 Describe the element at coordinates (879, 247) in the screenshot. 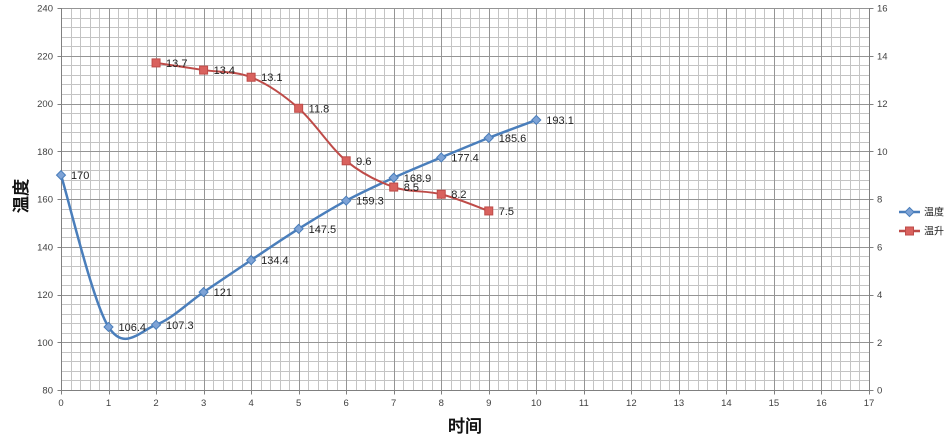

I see `y2-tick-label: 6` at that location.